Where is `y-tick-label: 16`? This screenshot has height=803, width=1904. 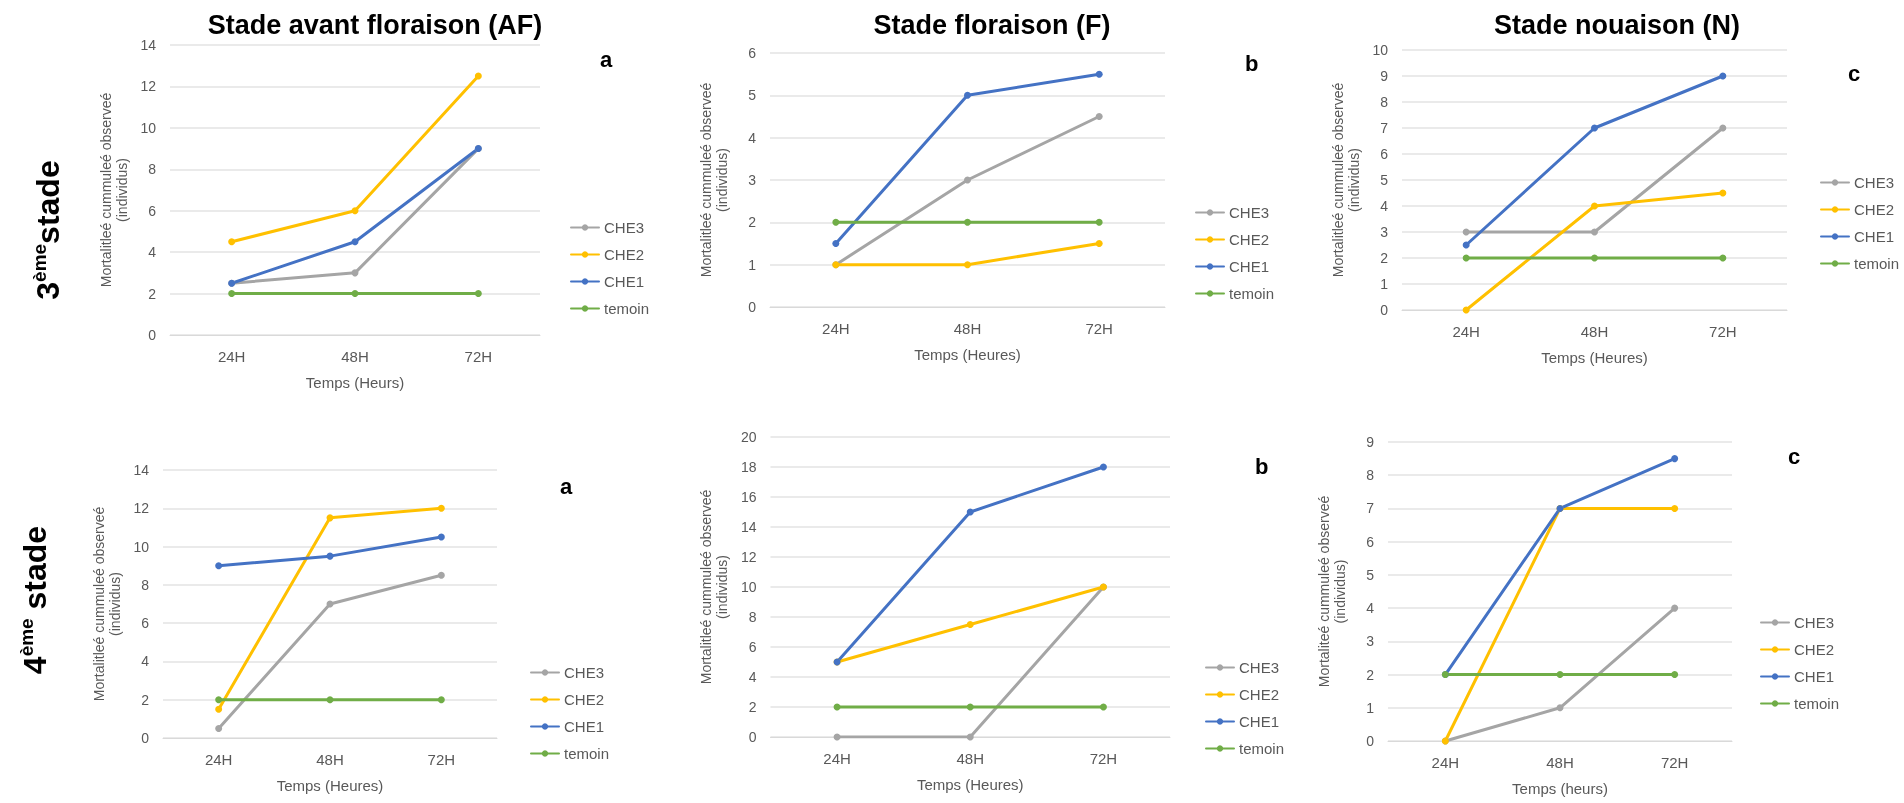 y-tick-label: 16 is located at coordinates (748, 497).